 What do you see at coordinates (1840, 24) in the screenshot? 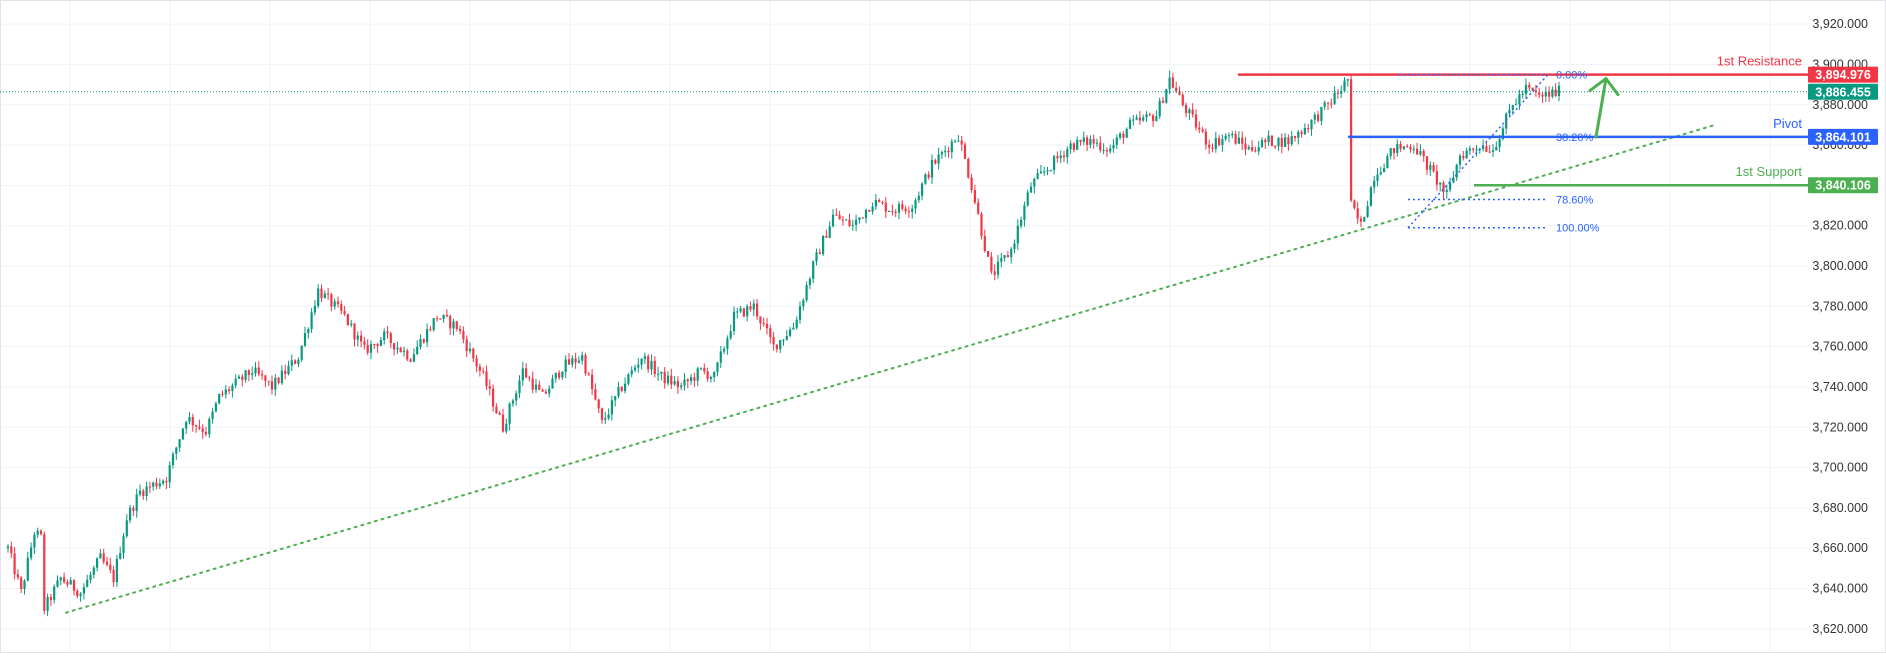
I see `y-tick-label: 3,920.000` at bounding box center [1840, 24].